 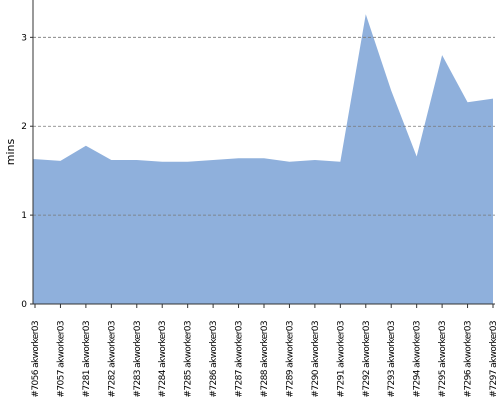 I want to click on x-tick-label: #7286 akworker03, so click(x=214, y=359).